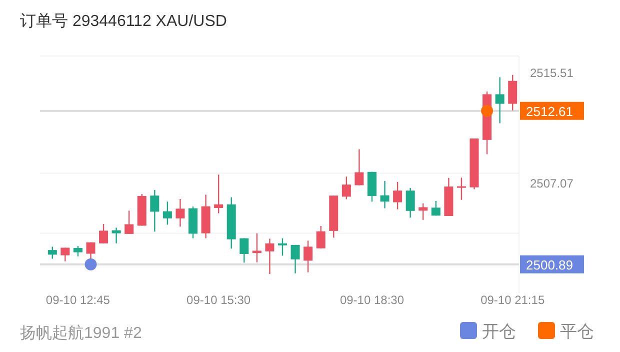  I want to click on y-tick-label: 2507.07, so click(552, 183).